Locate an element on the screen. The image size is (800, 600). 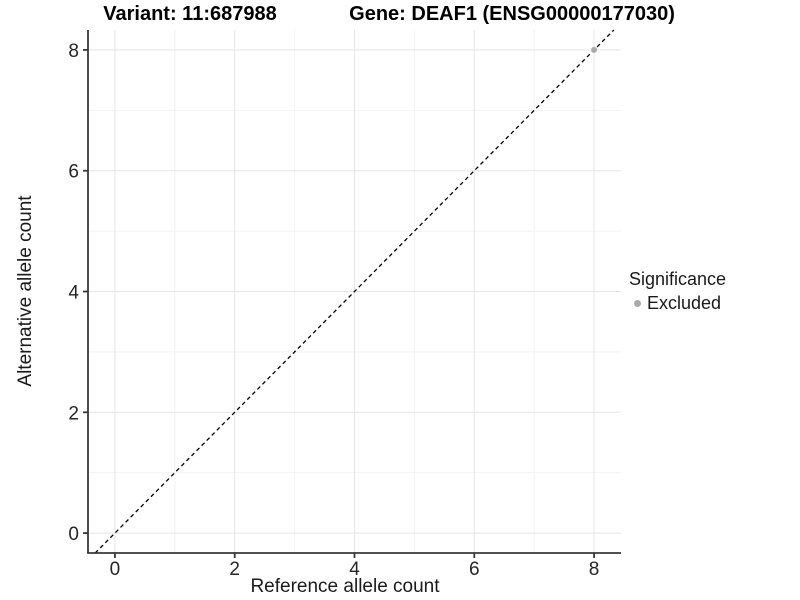
plot-title-variant: Variant: 11:687988 is located at coordinates (190, 14).